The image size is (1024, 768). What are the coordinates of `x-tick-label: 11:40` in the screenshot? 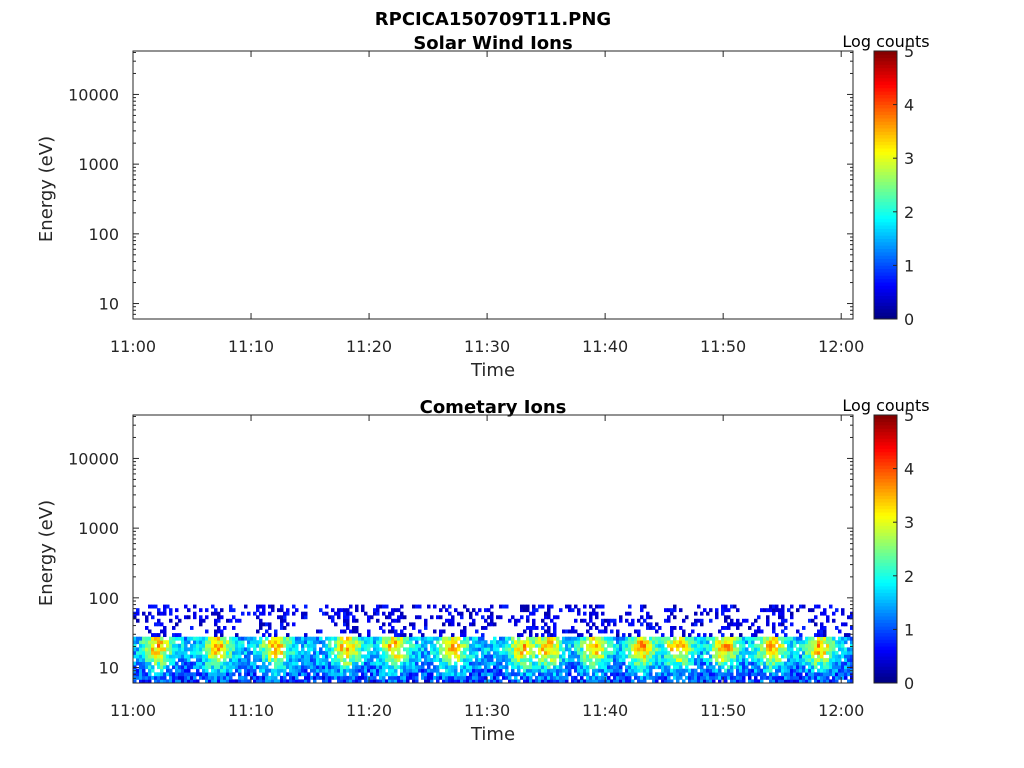 It's located at (605, 710).